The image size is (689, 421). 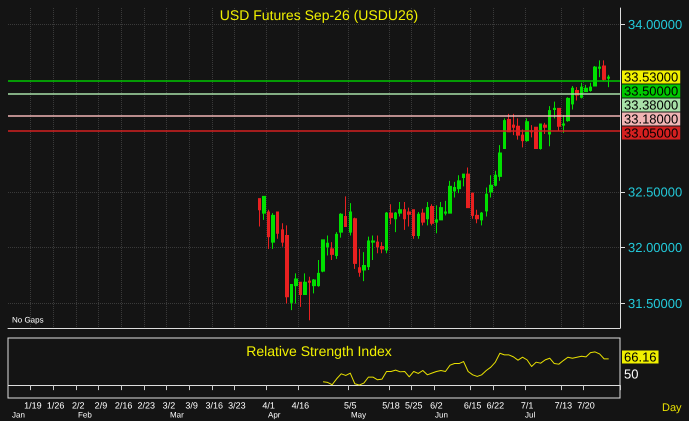 What do you see at coordinates (215, 405) in the screenshot?
I see `x-tick-label: 3/16` at bounding box center [215, 405].